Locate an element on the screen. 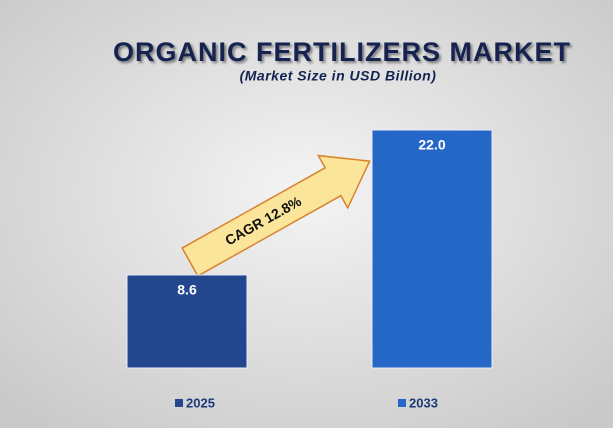 Image resolution: width=613 pixels, height=428 pixels. chart-subtitle: (Market Size in USD Billion) is located at coordinates (338, 76).